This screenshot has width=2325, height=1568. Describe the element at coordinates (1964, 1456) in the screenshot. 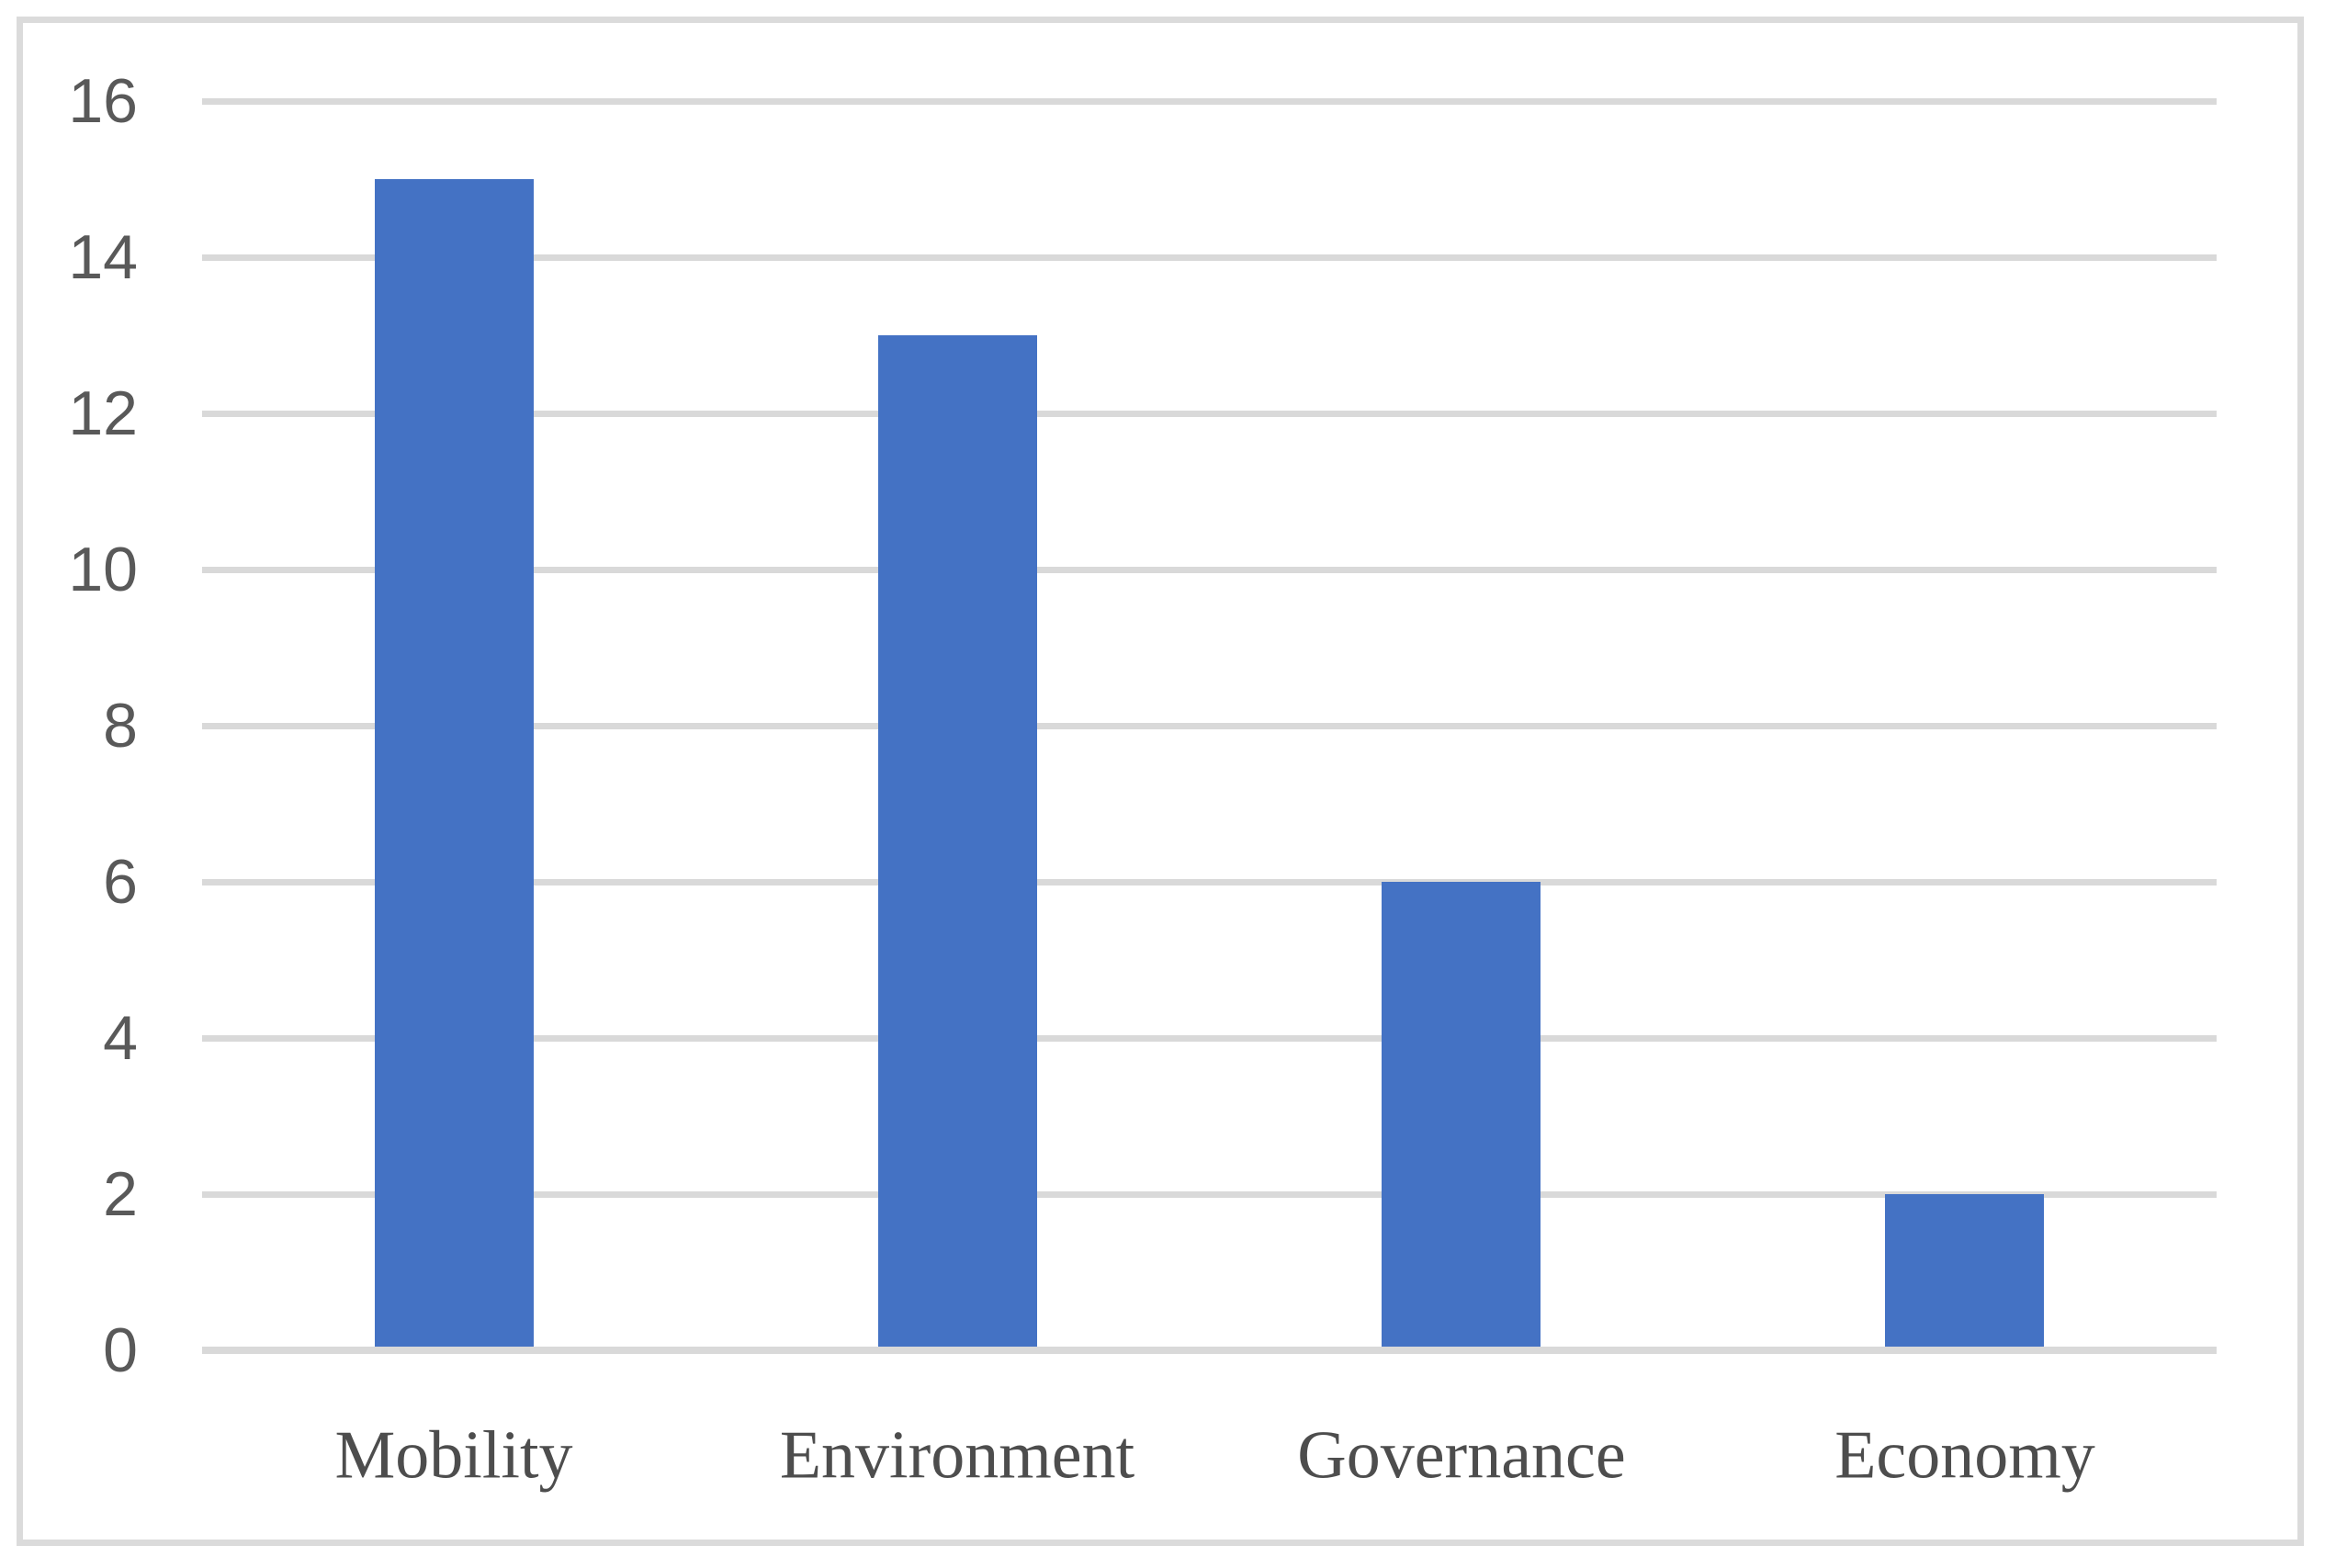

I see `x-category-label-economy: Economy` at that location.